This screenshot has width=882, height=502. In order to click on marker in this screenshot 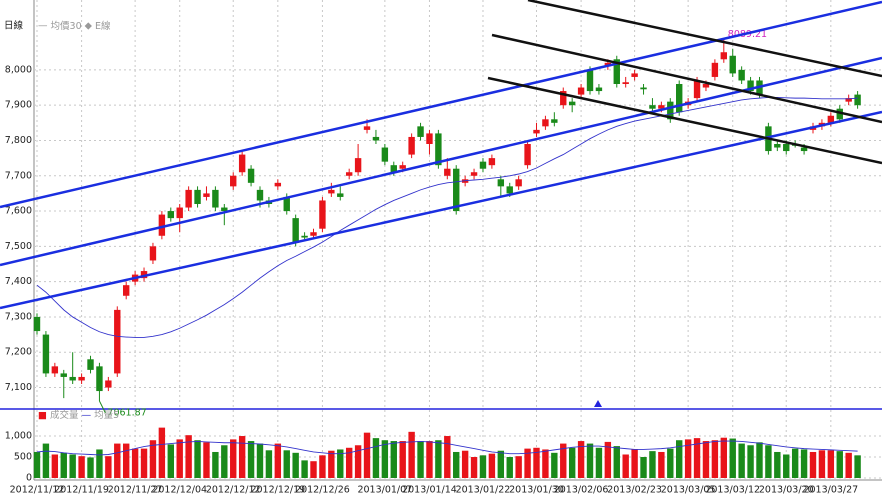, I will do `click(598, 403)`.